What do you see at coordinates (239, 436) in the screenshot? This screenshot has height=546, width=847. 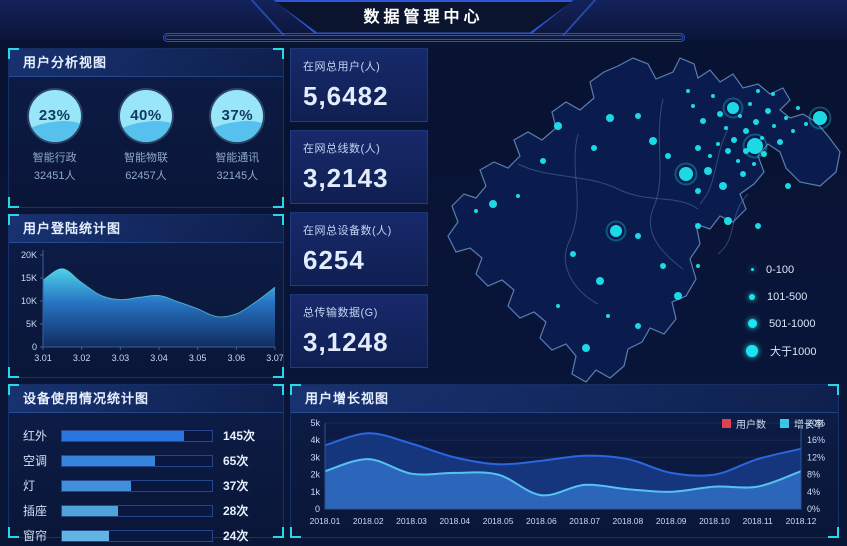 I see `device-value: 145次` at bounding box center [239, 436].